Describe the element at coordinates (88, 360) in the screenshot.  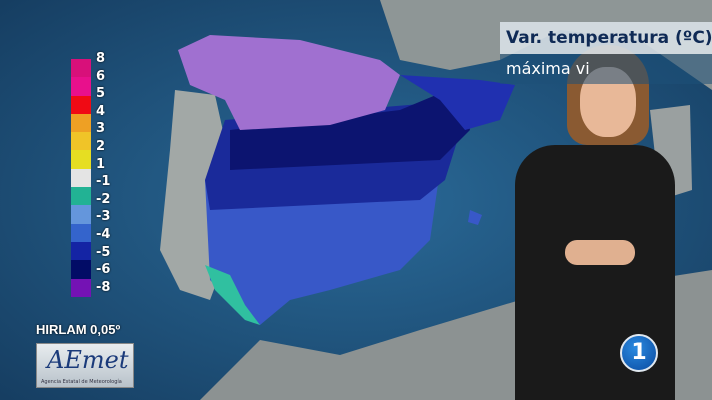
I see `aemet-logo-text: AEmet` at that location.